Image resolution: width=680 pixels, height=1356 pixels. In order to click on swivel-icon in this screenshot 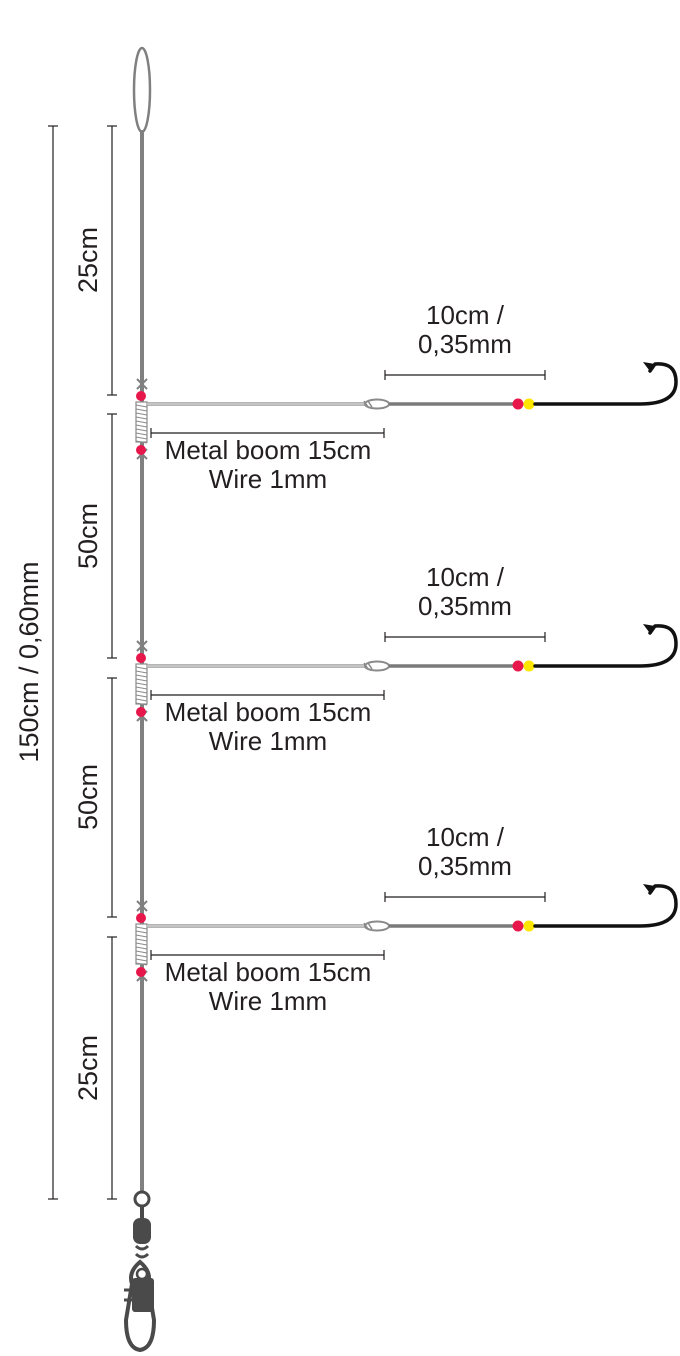, I will do `click(142, 1224)`.